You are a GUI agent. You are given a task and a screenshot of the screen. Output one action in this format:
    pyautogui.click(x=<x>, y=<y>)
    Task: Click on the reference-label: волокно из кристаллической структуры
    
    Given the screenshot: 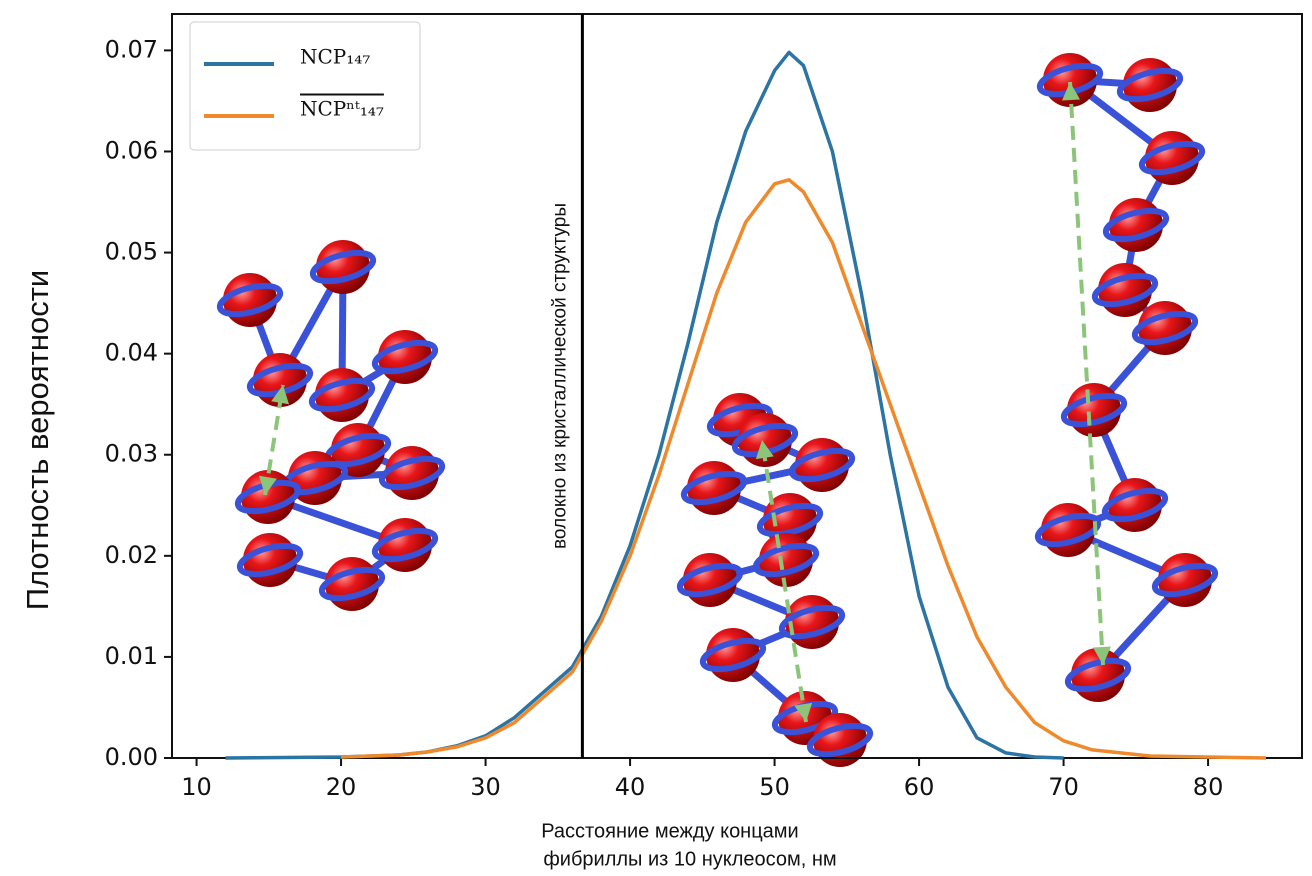 What is the action you would take?
    pyautogui.click(x=559, y=376)
    